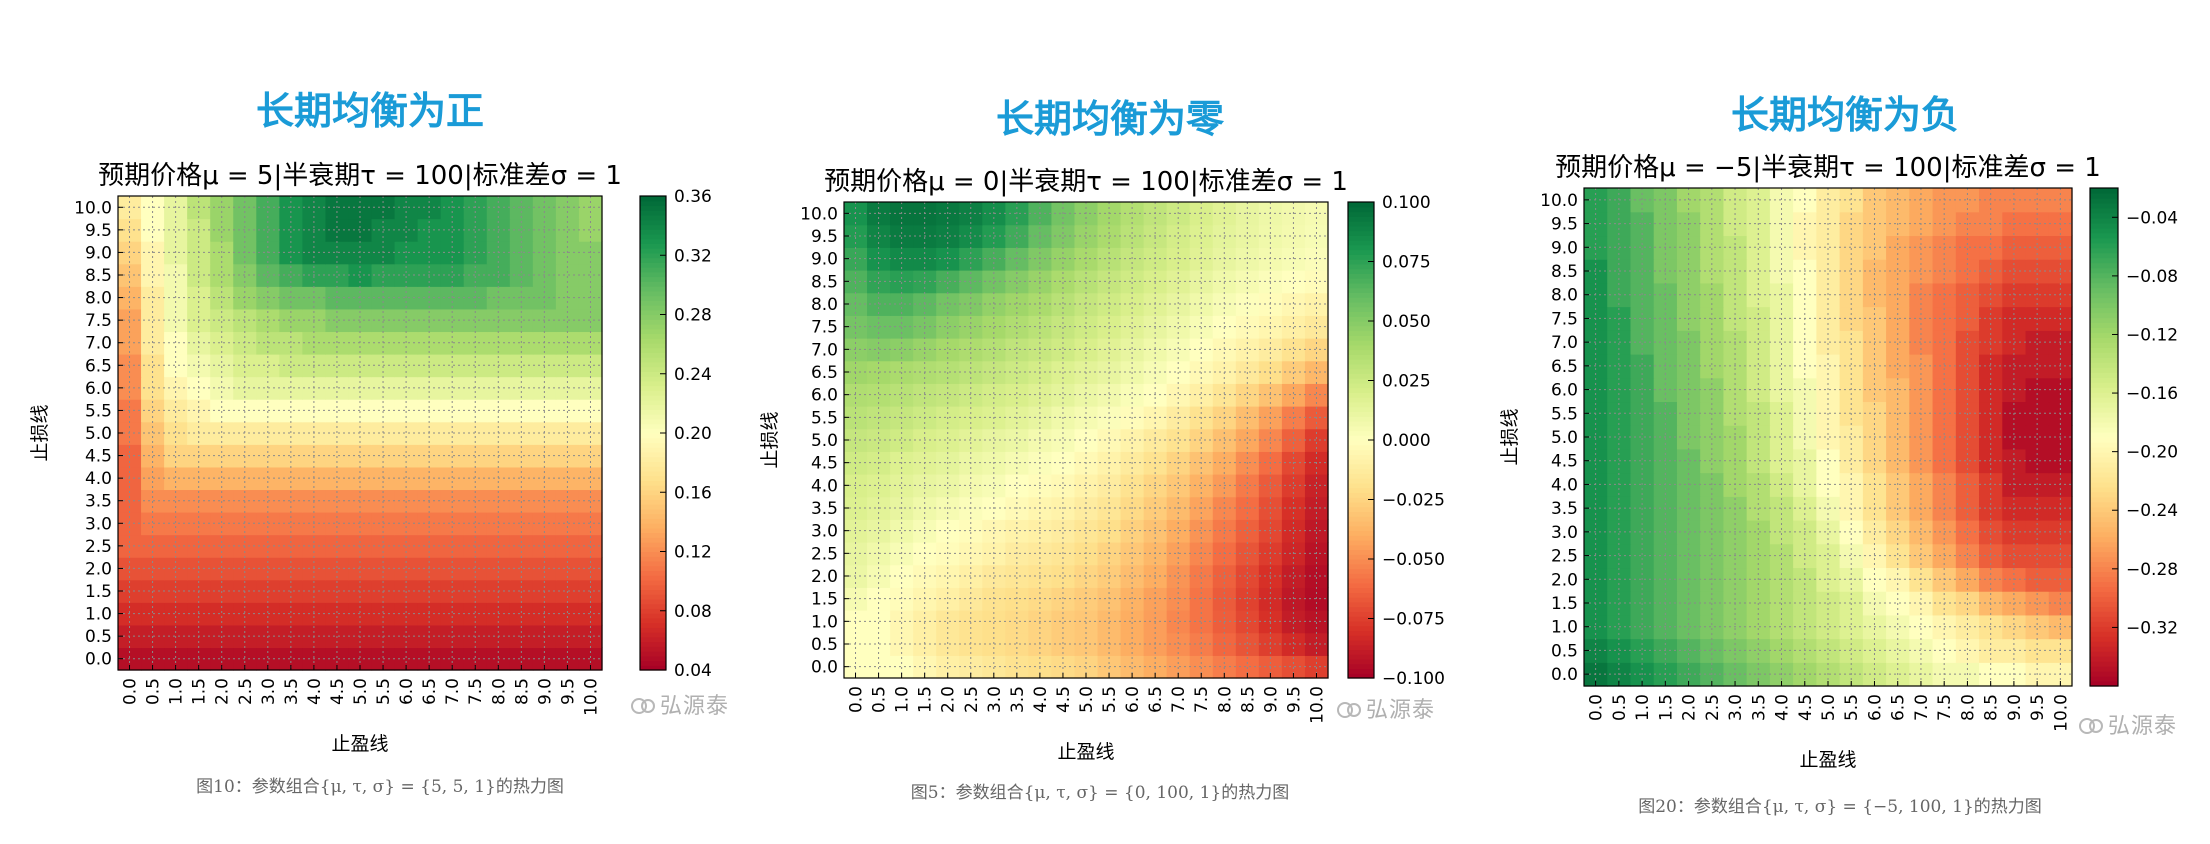 This screenshot has width=2210, height=844. Describe the element at coordinates (98, 231) in the screenshot. I see `y-tick-label: 9.5` at that location.